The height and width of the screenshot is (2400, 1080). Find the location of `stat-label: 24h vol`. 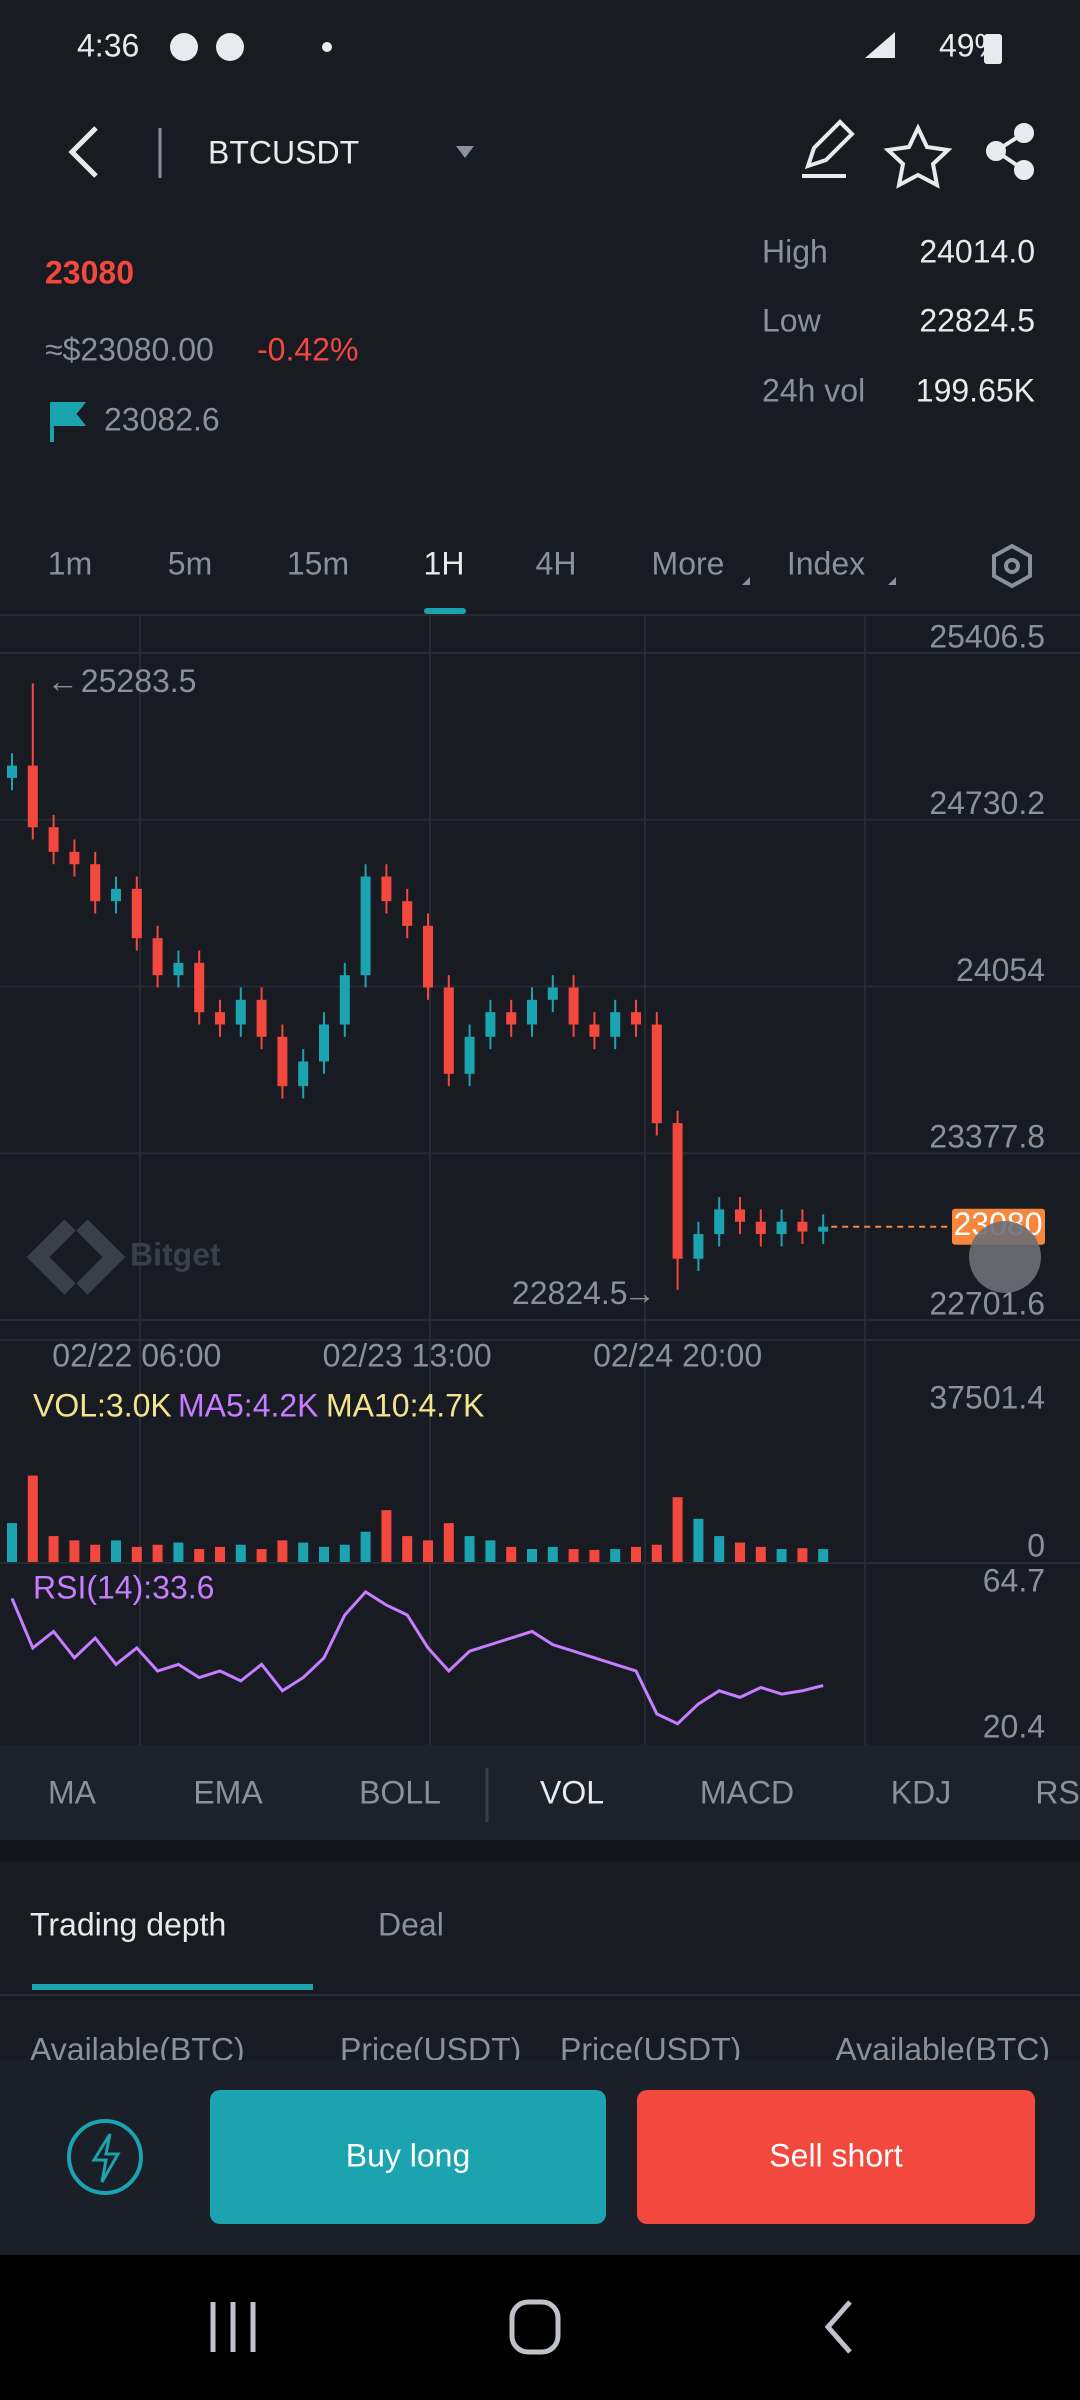

stat-label: 24h vol is located at coordinates (813, 390).